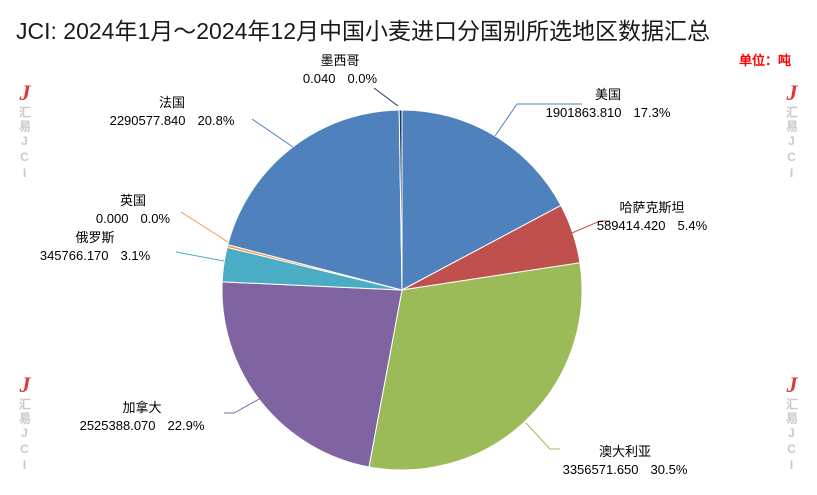 This screenshot has width=817, height=495. What do you see at coordinates (590, 227) in the screenshot?
I see `leader-line-kazakhstan` at bounding box center [590, 227].